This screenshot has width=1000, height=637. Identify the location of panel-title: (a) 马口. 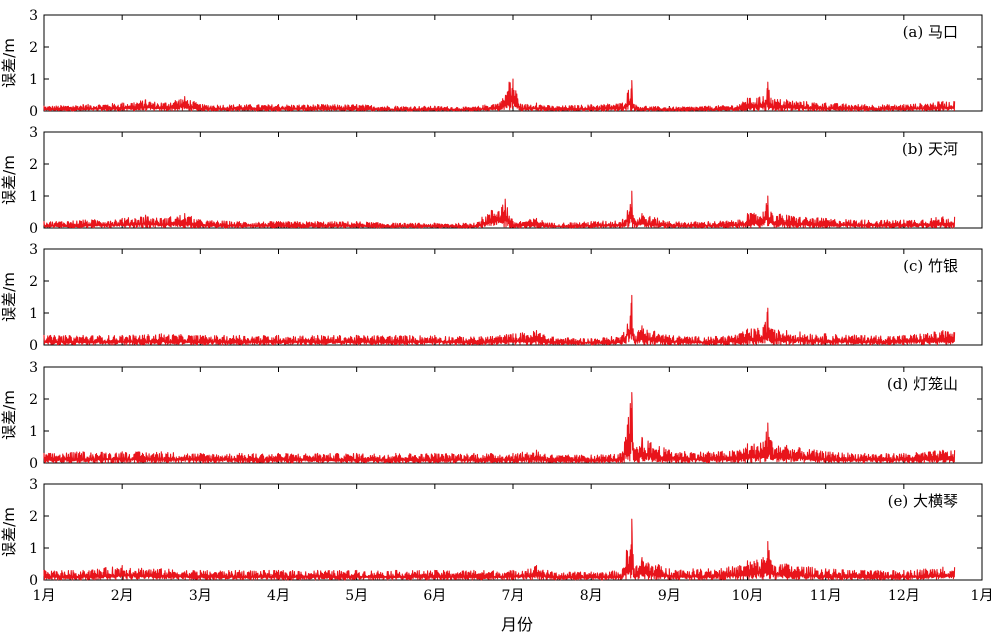
(930, 32).